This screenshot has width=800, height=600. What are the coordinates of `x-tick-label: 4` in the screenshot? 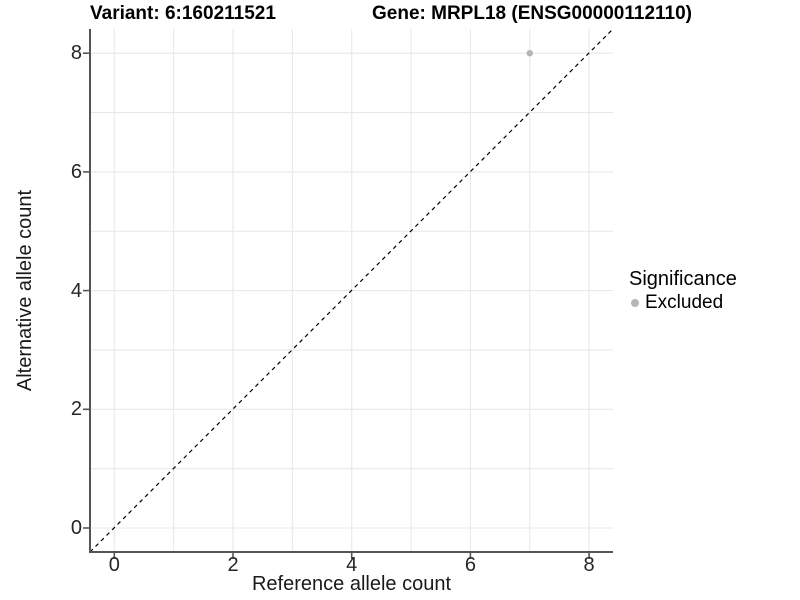 It's located at (352, 565).